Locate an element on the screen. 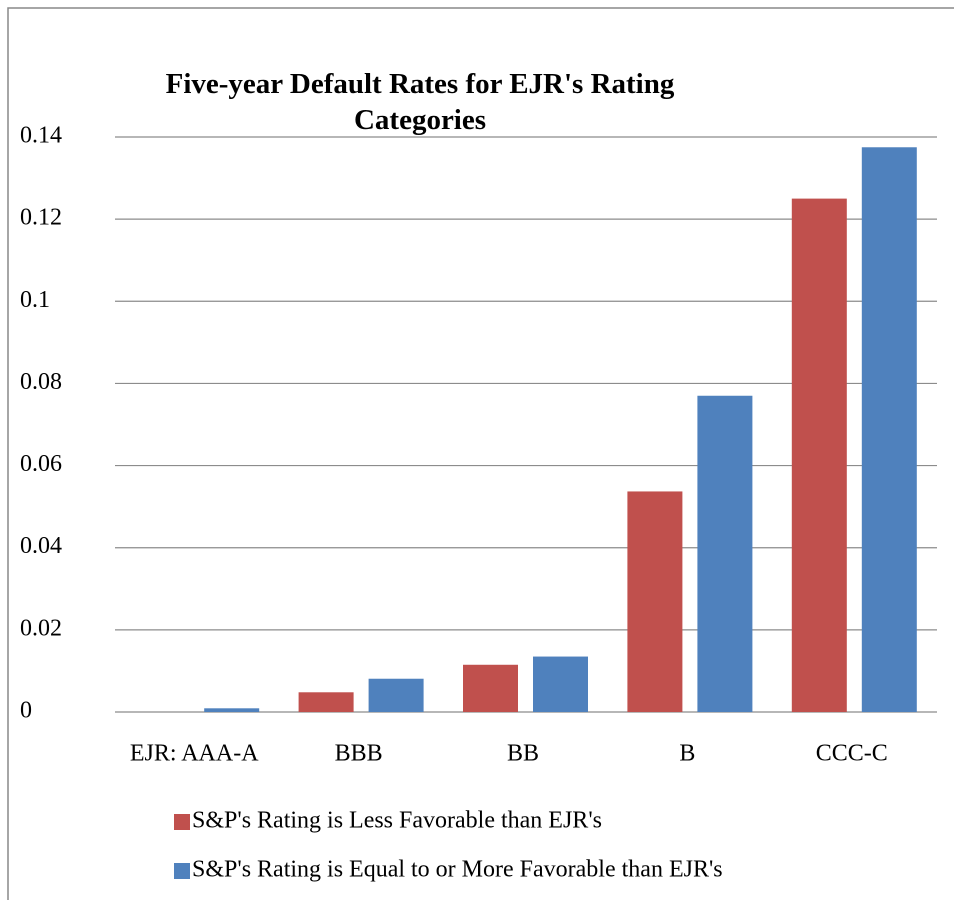 The height and width of the screenshot is (900, 954). y-tick-label: 0.14 is located at coordinates (41, 136).